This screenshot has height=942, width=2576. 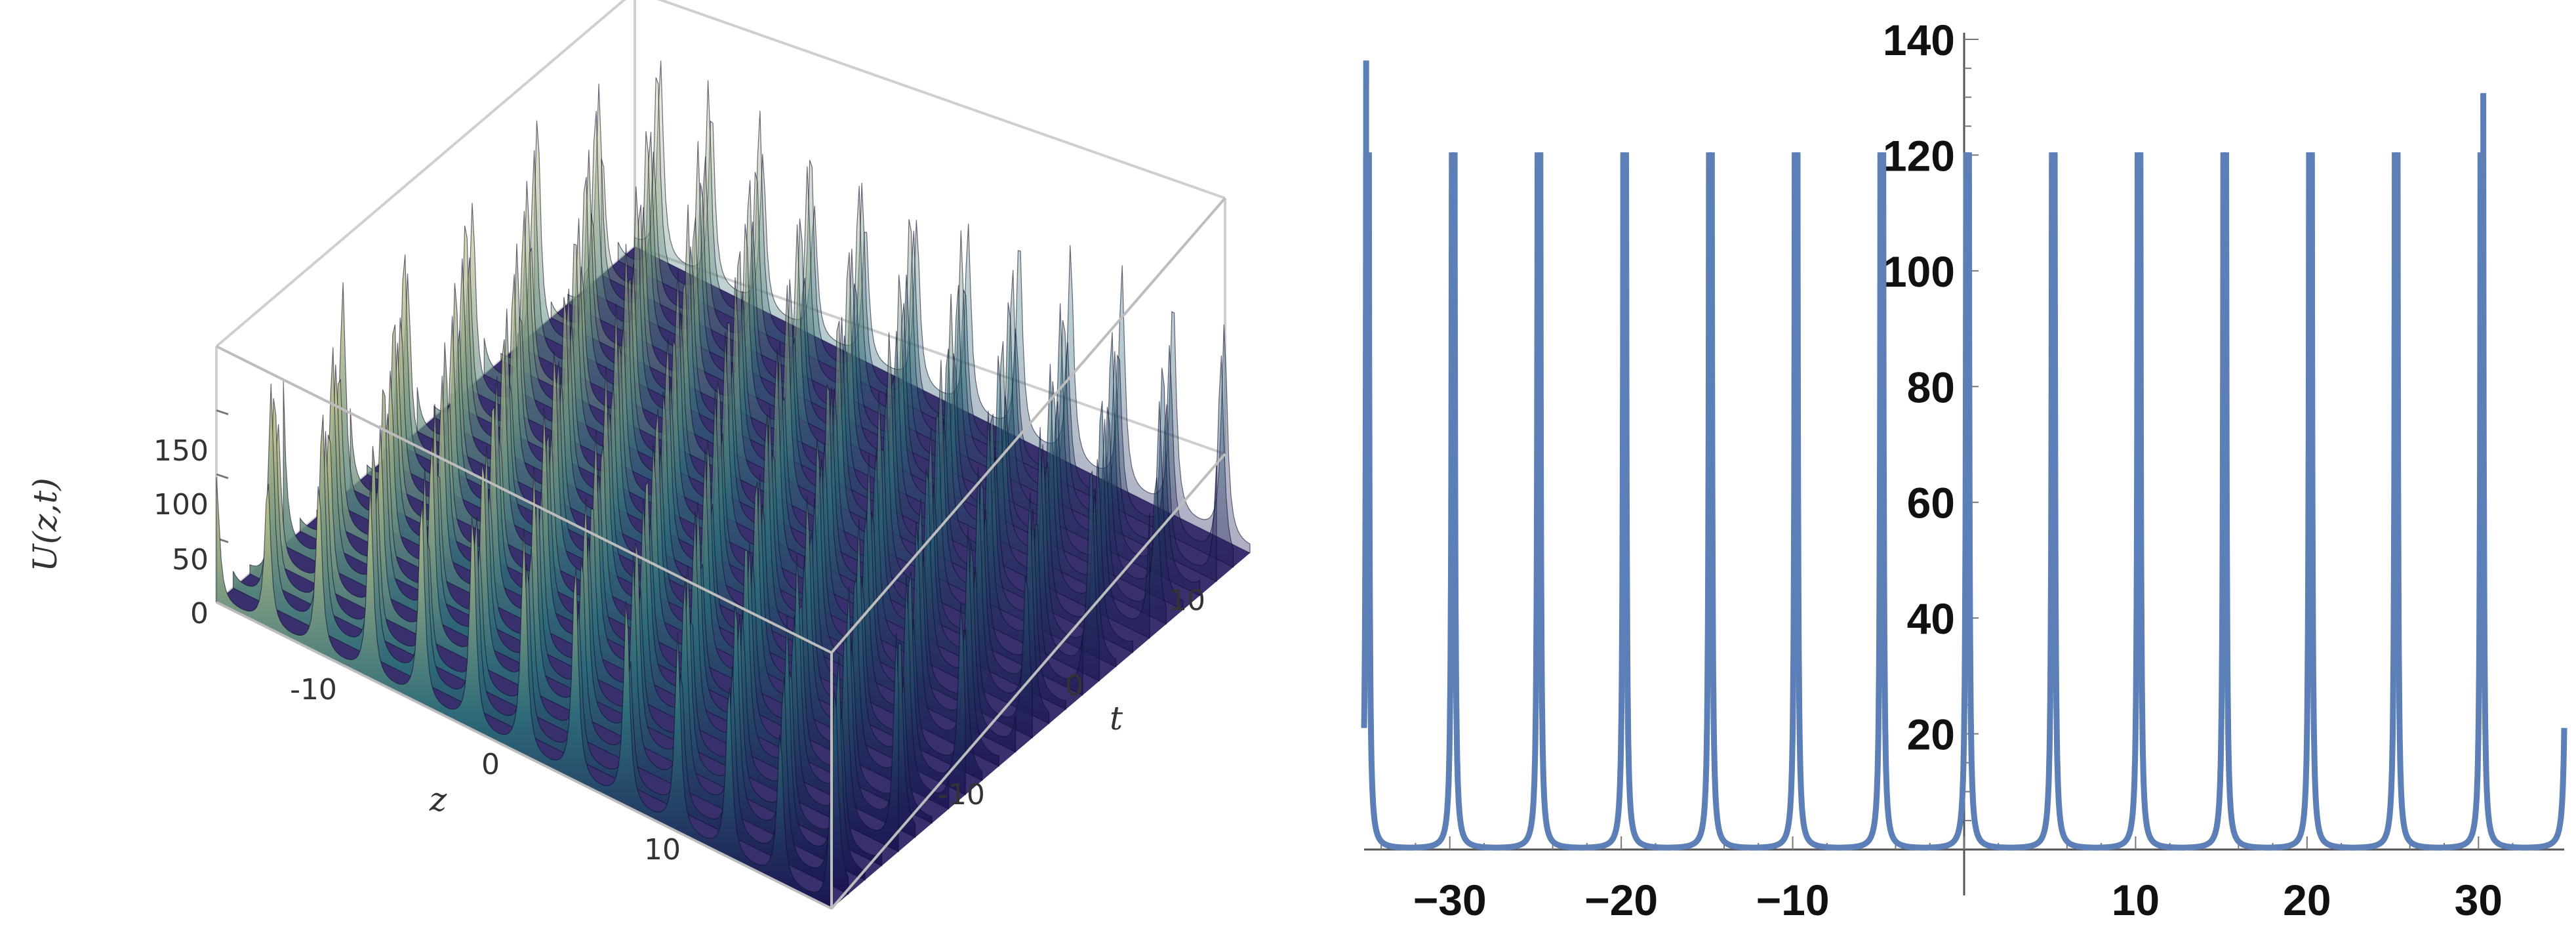 I want to click on y-tick-label: 60, so click(x=1931, y=503).